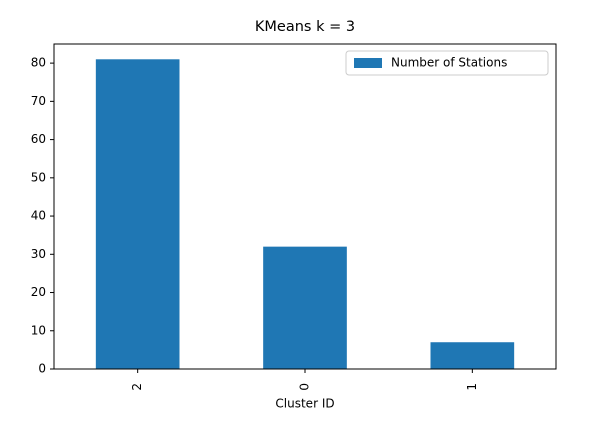 The image size is (591, 432). I want to click on chart-title: KMeans k = 3, so click(305, 27).